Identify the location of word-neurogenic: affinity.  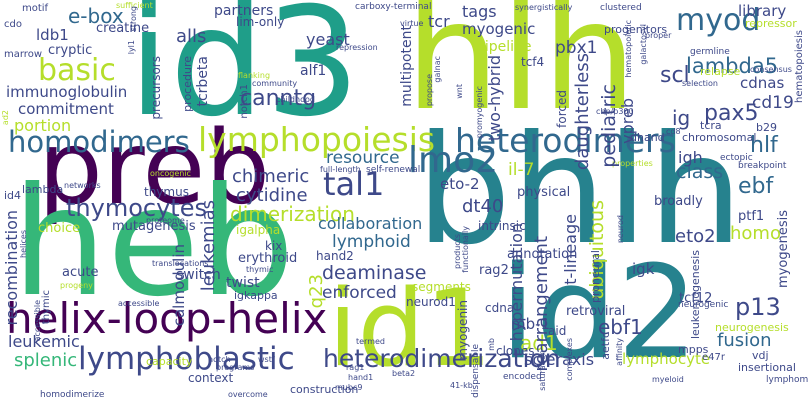
(619, 352).